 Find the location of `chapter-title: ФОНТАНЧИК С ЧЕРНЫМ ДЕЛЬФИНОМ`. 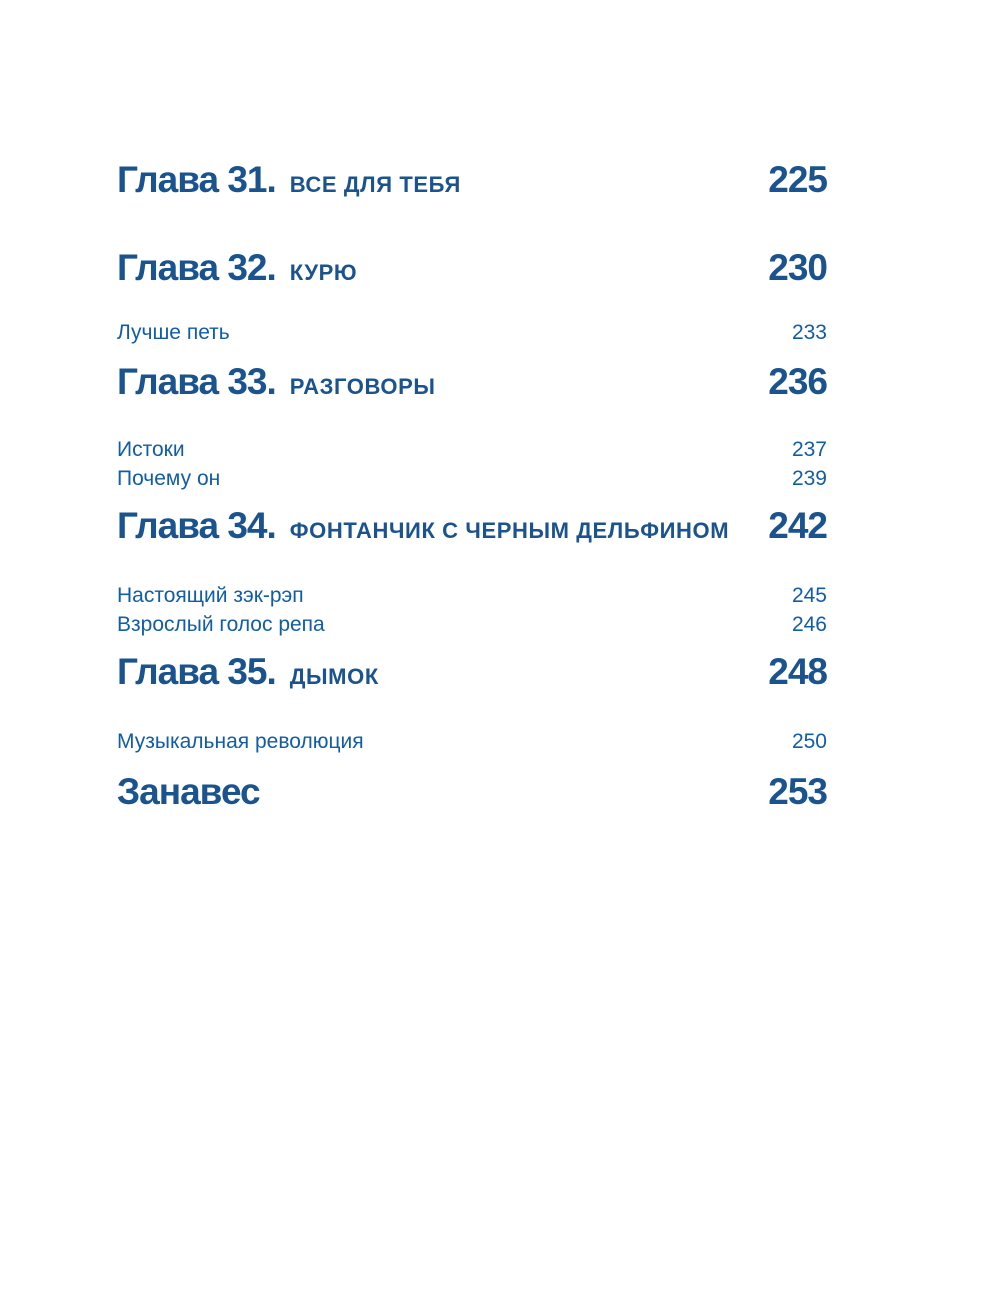

chapter-title: ФОНТАНЧИК С ЧЕРНЫМ ДЕЛЬФИНОМ is located at coordinates (509, 530).